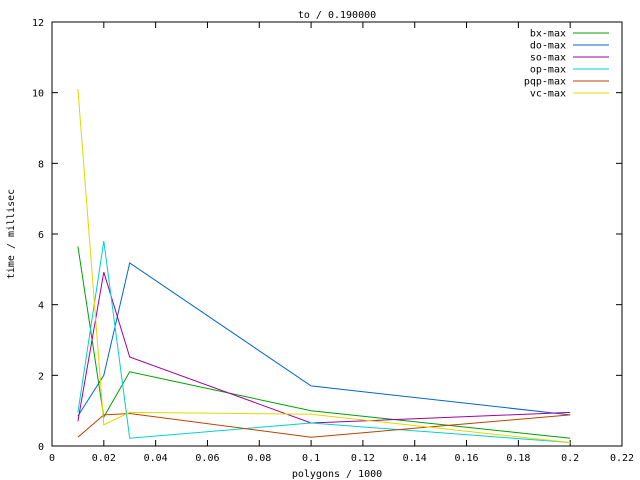 This screenshot has height=480, width=640. I want to click on x-tick-label: 0.22, so click(622, 458).